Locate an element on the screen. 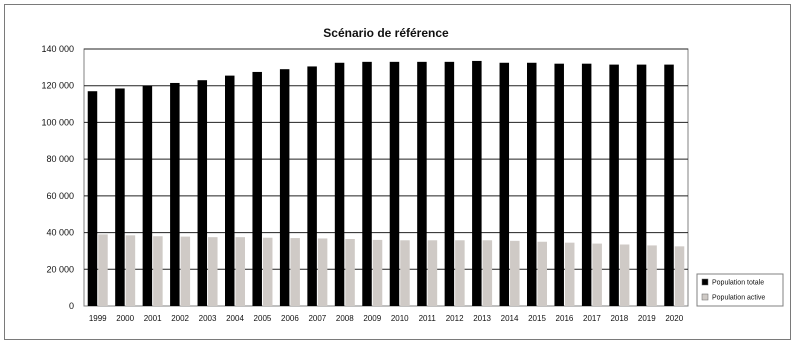 Image resolution: width=795 pixels, height=344 pixels. x-tick-label: 2011 is located at coordinates (428, 318).